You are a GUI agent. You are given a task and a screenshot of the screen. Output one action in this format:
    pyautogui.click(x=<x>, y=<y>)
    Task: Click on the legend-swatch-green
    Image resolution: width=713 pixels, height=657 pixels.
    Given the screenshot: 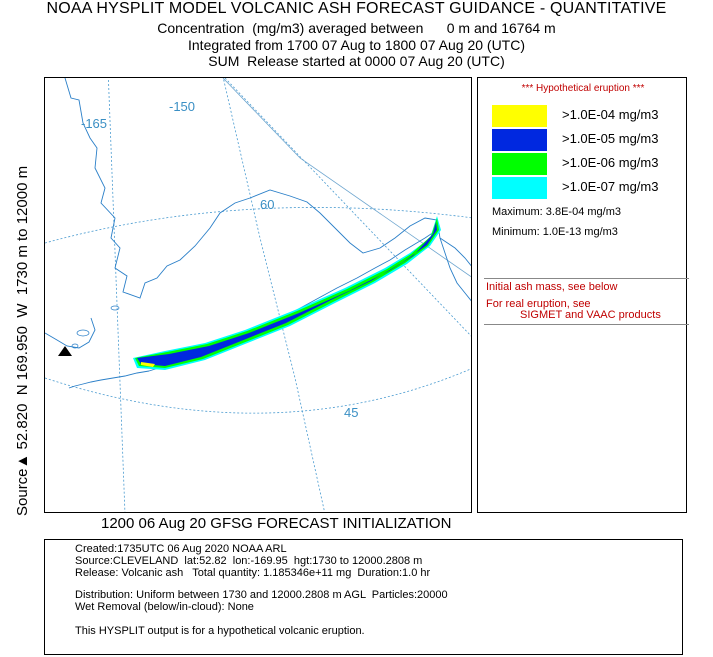 What is the action you would take?
    pyautogui.click(x=519, y=164)
    